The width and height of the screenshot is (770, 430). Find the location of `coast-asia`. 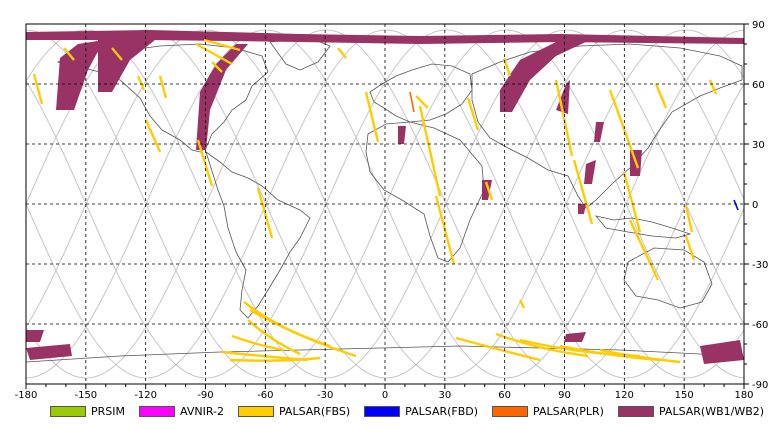

coast-asia is located at coordinates (607, 126).